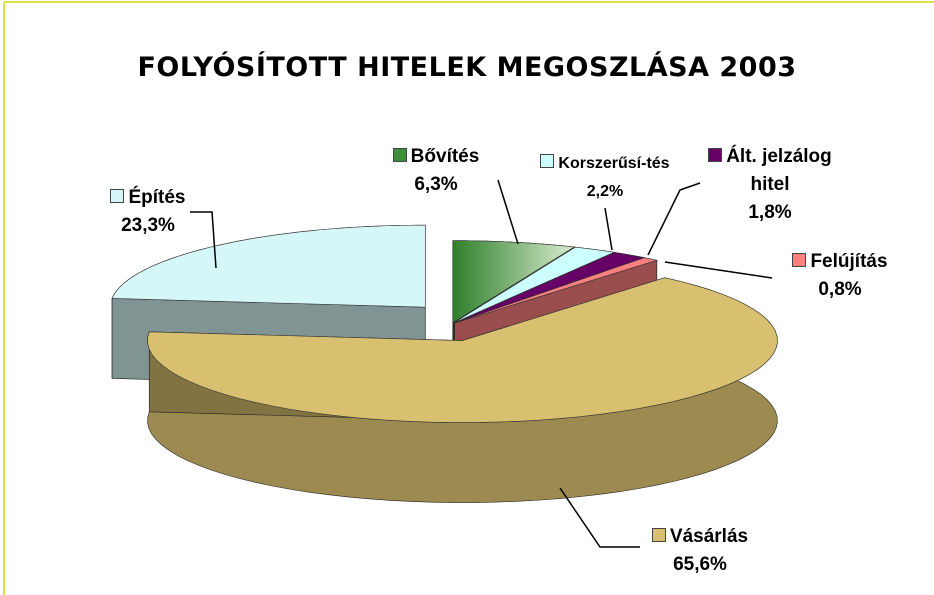 This screenshot has width=934, height=595. What do you see at coordinates (840, 289) in the screenshot?
I see `value-label: 0,8%` at bounding box center [840, 289].